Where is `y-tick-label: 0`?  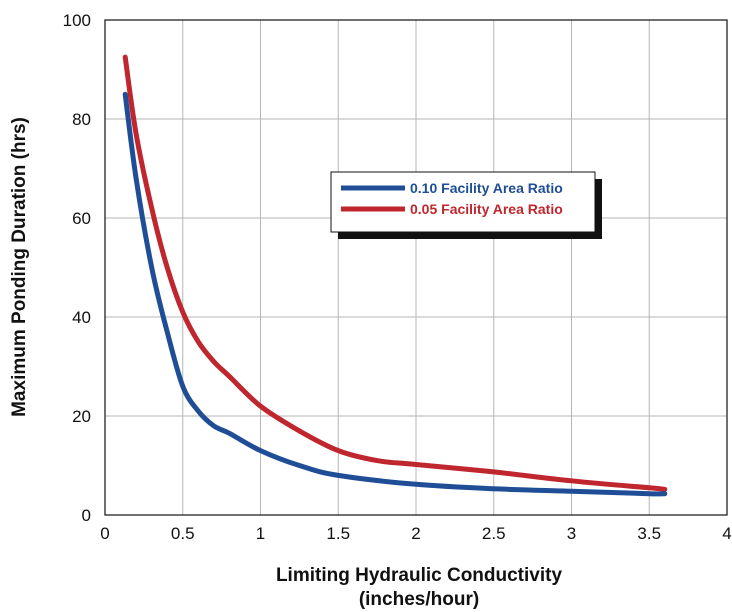 y-tick-label: 0 is located at coordinates (86, 515).